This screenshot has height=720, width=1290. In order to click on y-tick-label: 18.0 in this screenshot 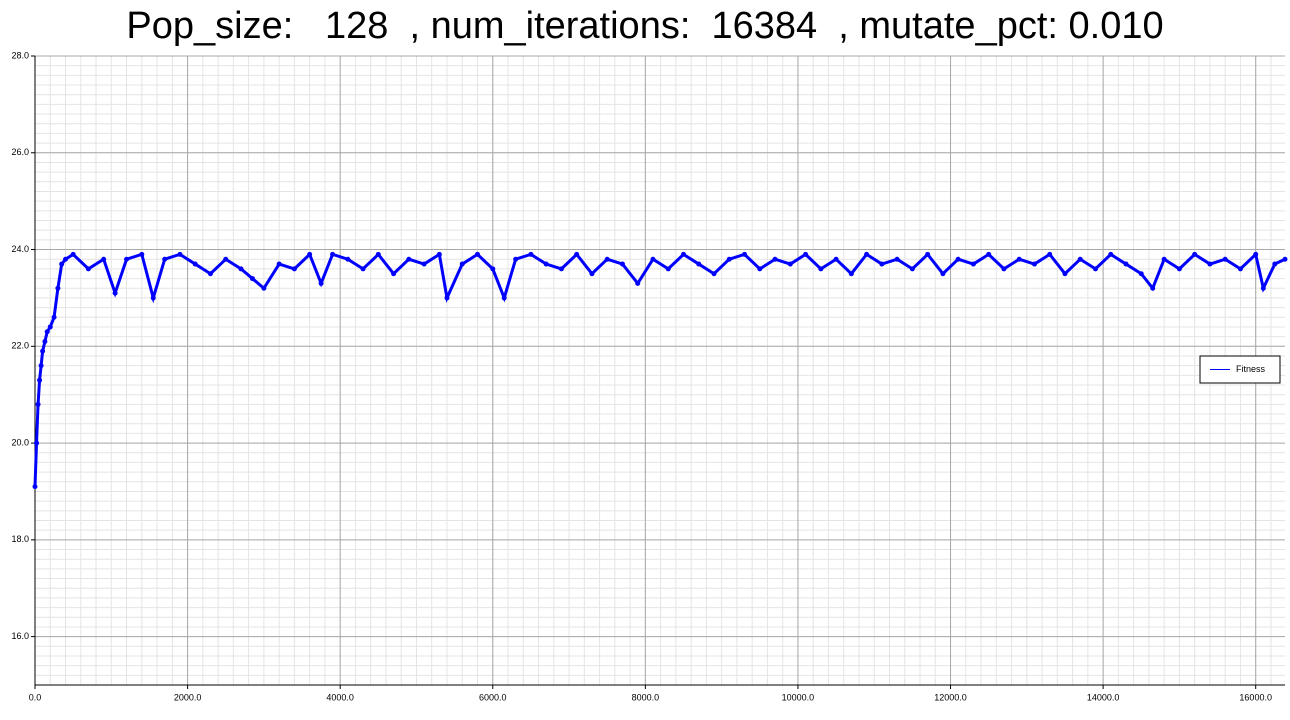, I will do `click(20, 539)`.